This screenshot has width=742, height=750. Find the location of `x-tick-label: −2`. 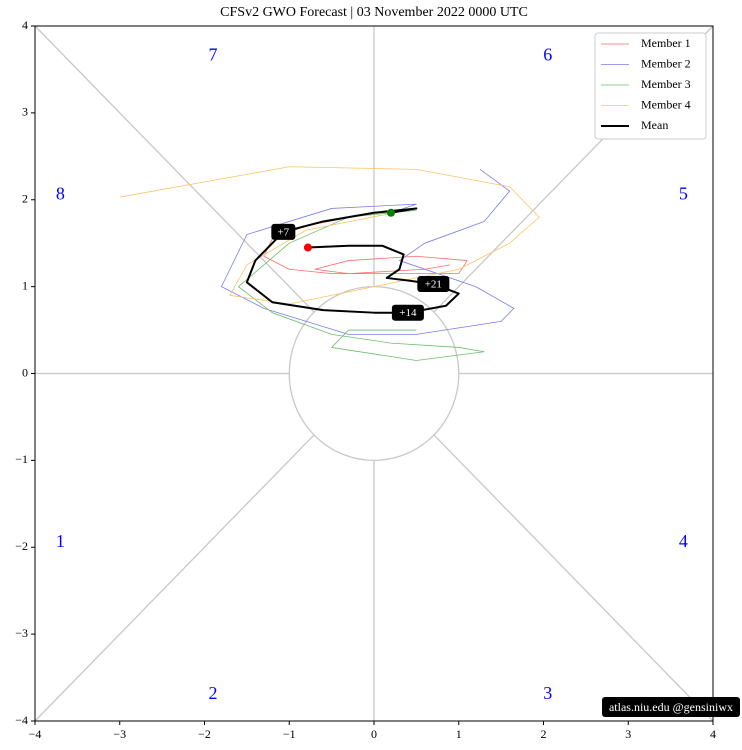

x-tick-label: −2 is located at coordinates (204, 734).